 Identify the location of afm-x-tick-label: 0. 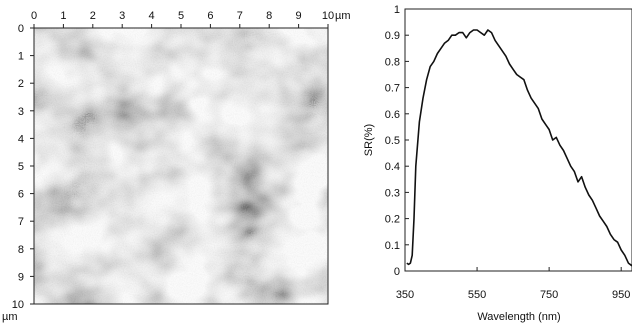
(34, 16).